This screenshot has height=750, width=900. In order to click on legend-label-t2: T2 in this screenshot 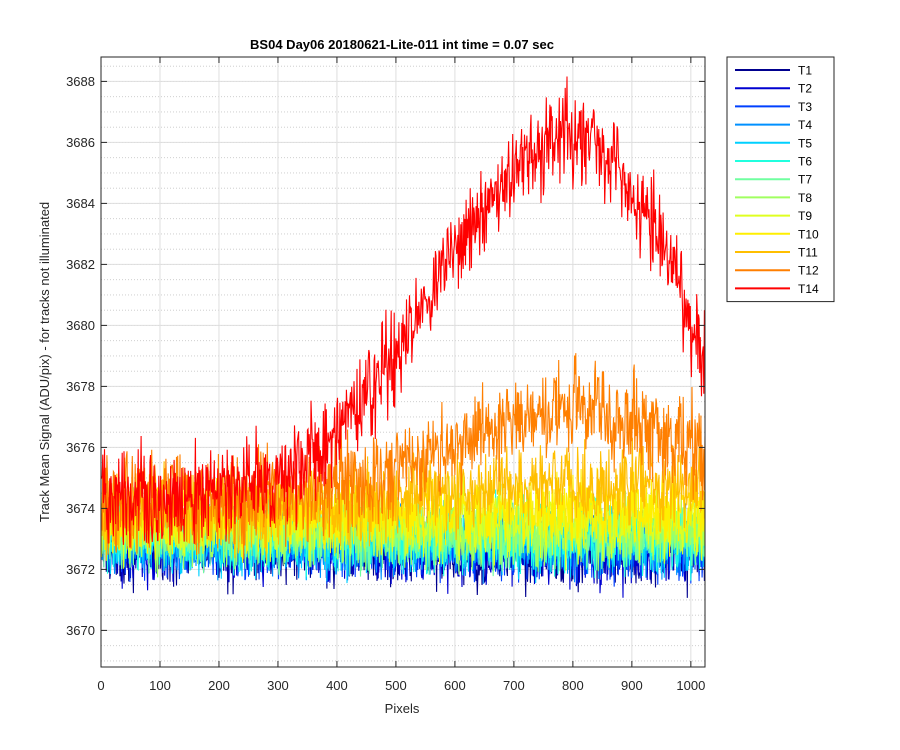, I will do `click(805, 89)`.